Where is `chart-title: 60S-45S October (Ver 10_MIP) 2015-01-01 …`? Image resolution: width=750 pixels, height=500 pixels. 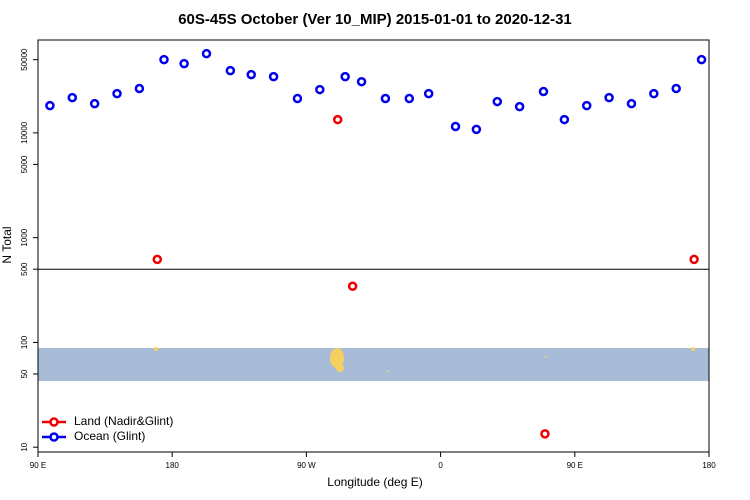
chart-title: 60S-45S October (Ver 10_MIP) 2015-01-01 … is located at coordinates (375, 19).